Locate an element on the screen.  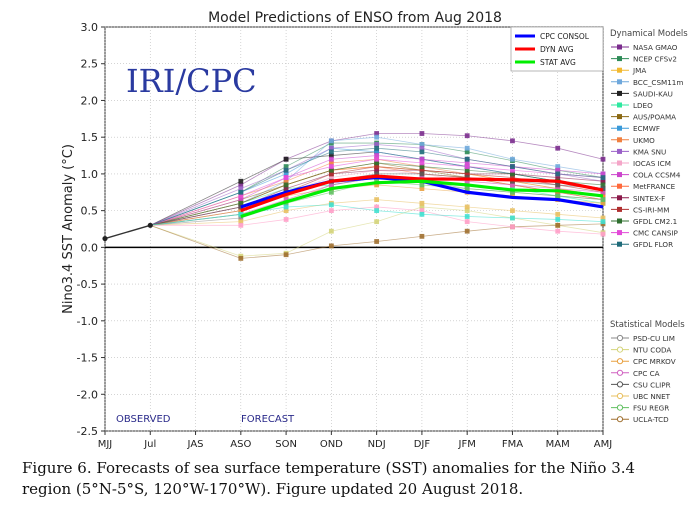
legend-label: CS-IRI-MM is located at coordinates (651, 209).